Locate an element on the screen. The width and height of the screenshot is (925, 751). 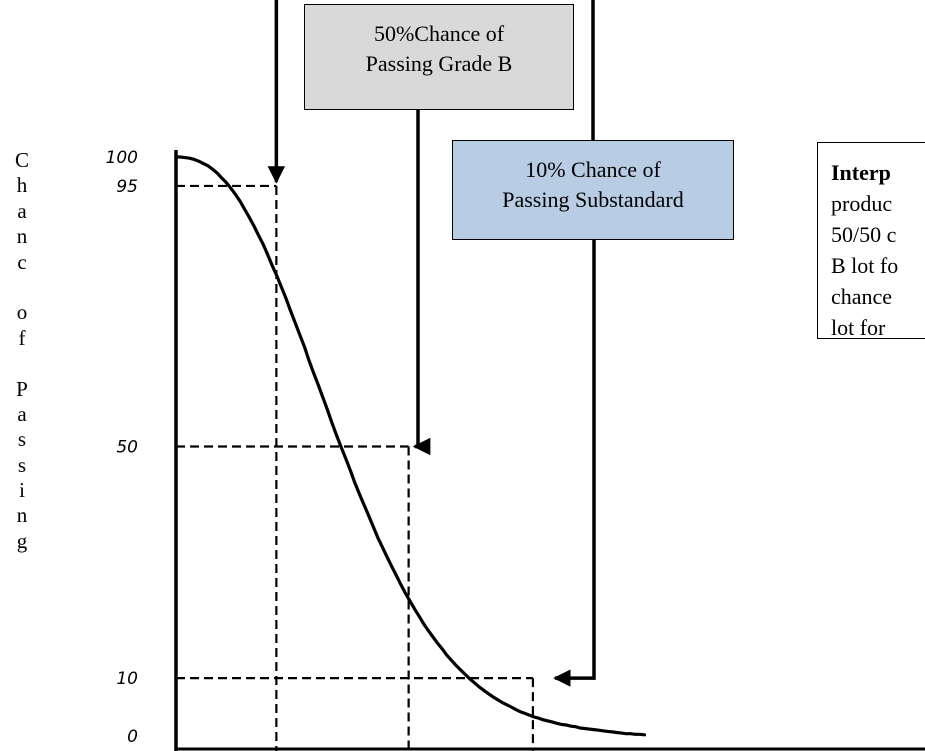
grade-b-line2: Passing Grade B is located at coordinates (439, 63).